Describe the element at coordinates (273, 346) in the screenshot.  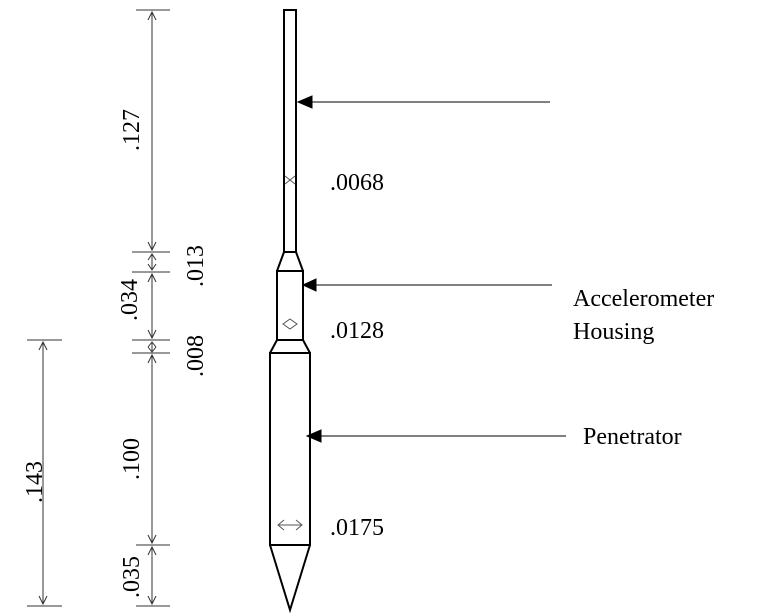
I see `shoulder-left` at that location.